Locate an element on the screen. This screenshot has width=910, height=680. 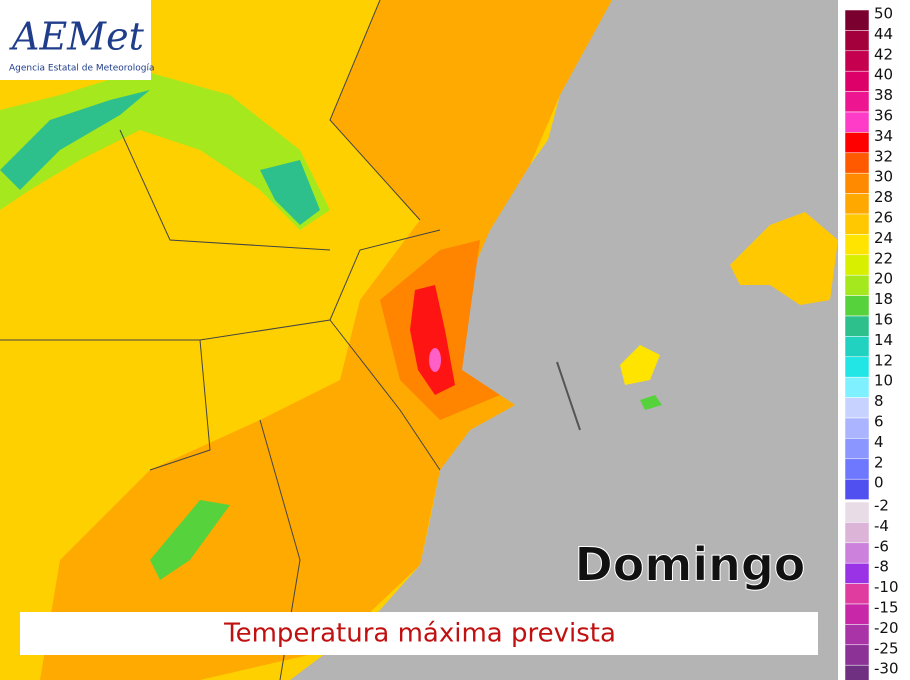
legend-label: -8 is located at coordinates (881, 567).